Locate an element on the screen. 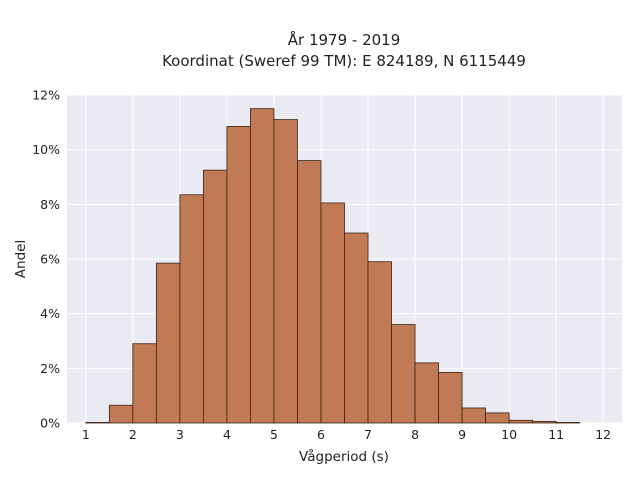 The image size is (640, 480). x-tick-label: 11 is located at coordinates (556, 434).